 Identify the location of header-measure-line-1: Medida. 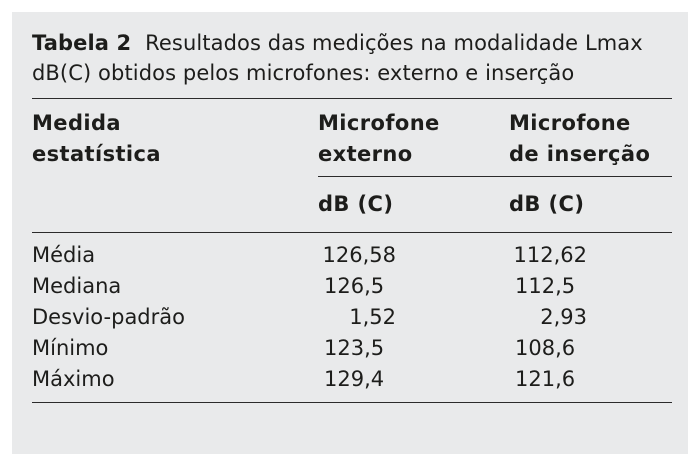
(76, 123).